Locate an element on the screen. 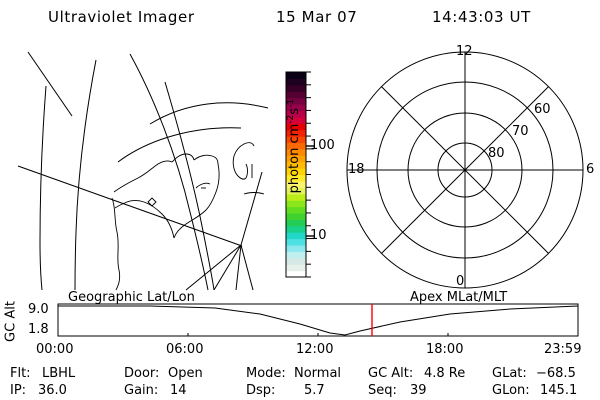  status-flt-label: Flt: is located at coordinates (20, 373).